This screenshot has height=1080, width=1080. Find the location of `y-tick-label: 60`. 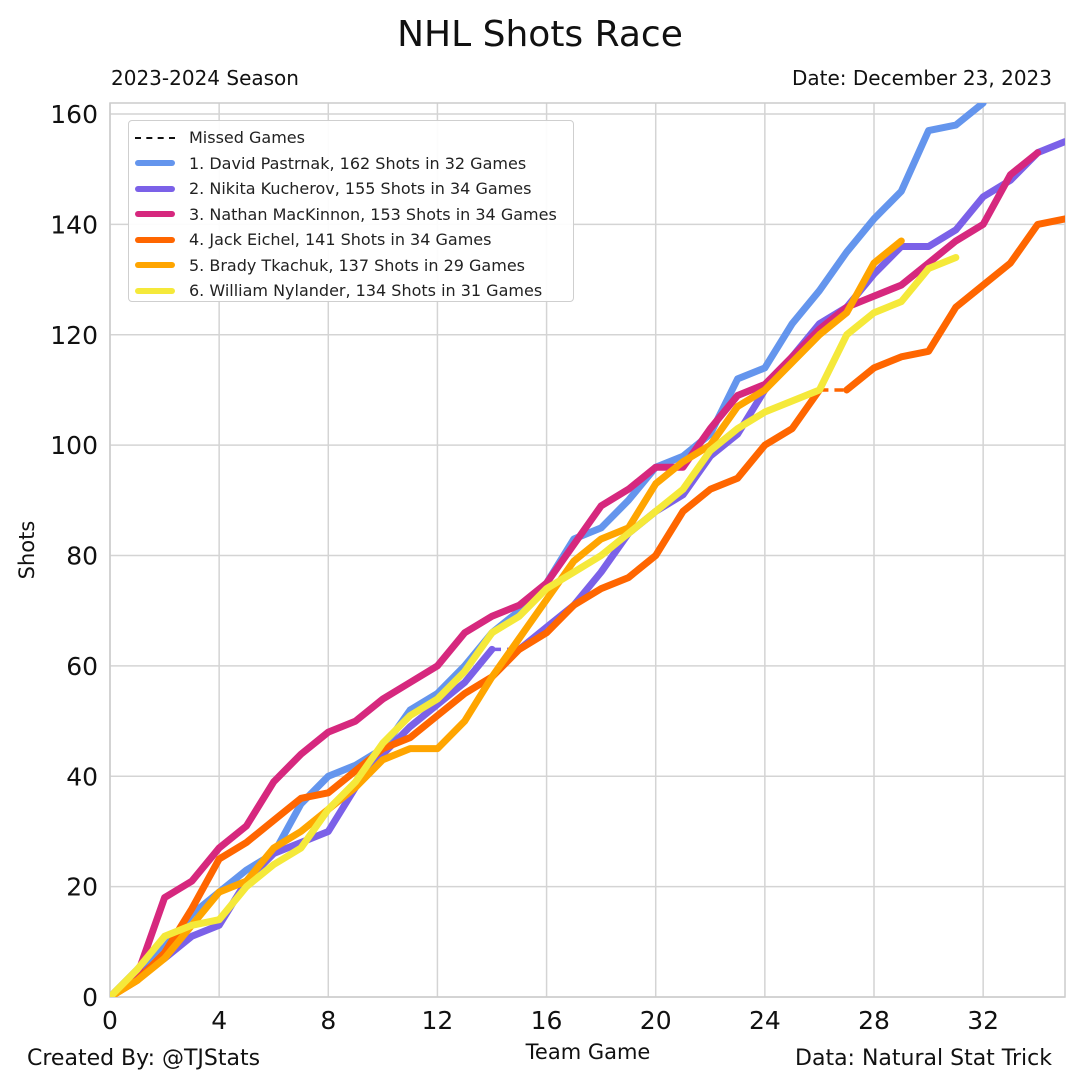

y-tick-label: 60 is located at coordinates (82, 666).